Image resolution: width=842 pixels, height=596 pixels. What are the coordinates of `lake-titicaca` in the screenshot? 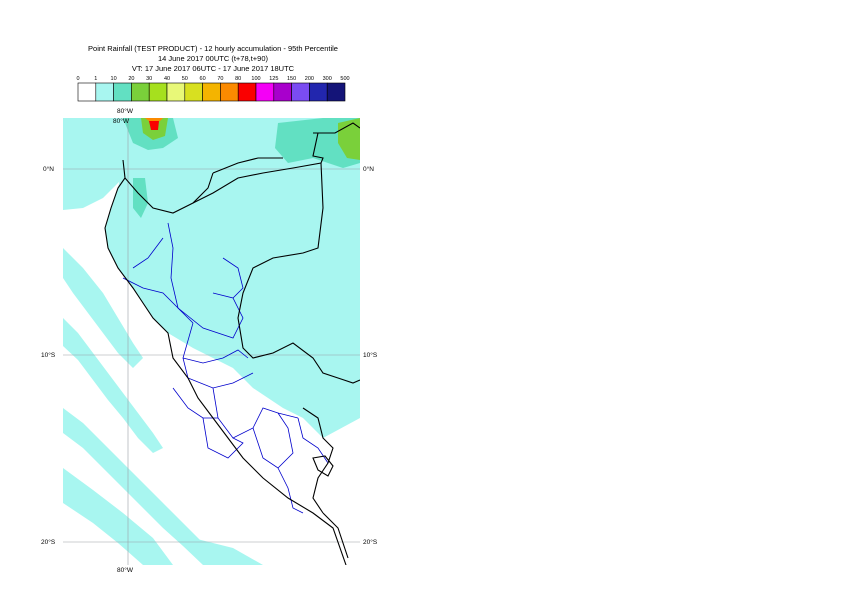 It's located at (323, 466).